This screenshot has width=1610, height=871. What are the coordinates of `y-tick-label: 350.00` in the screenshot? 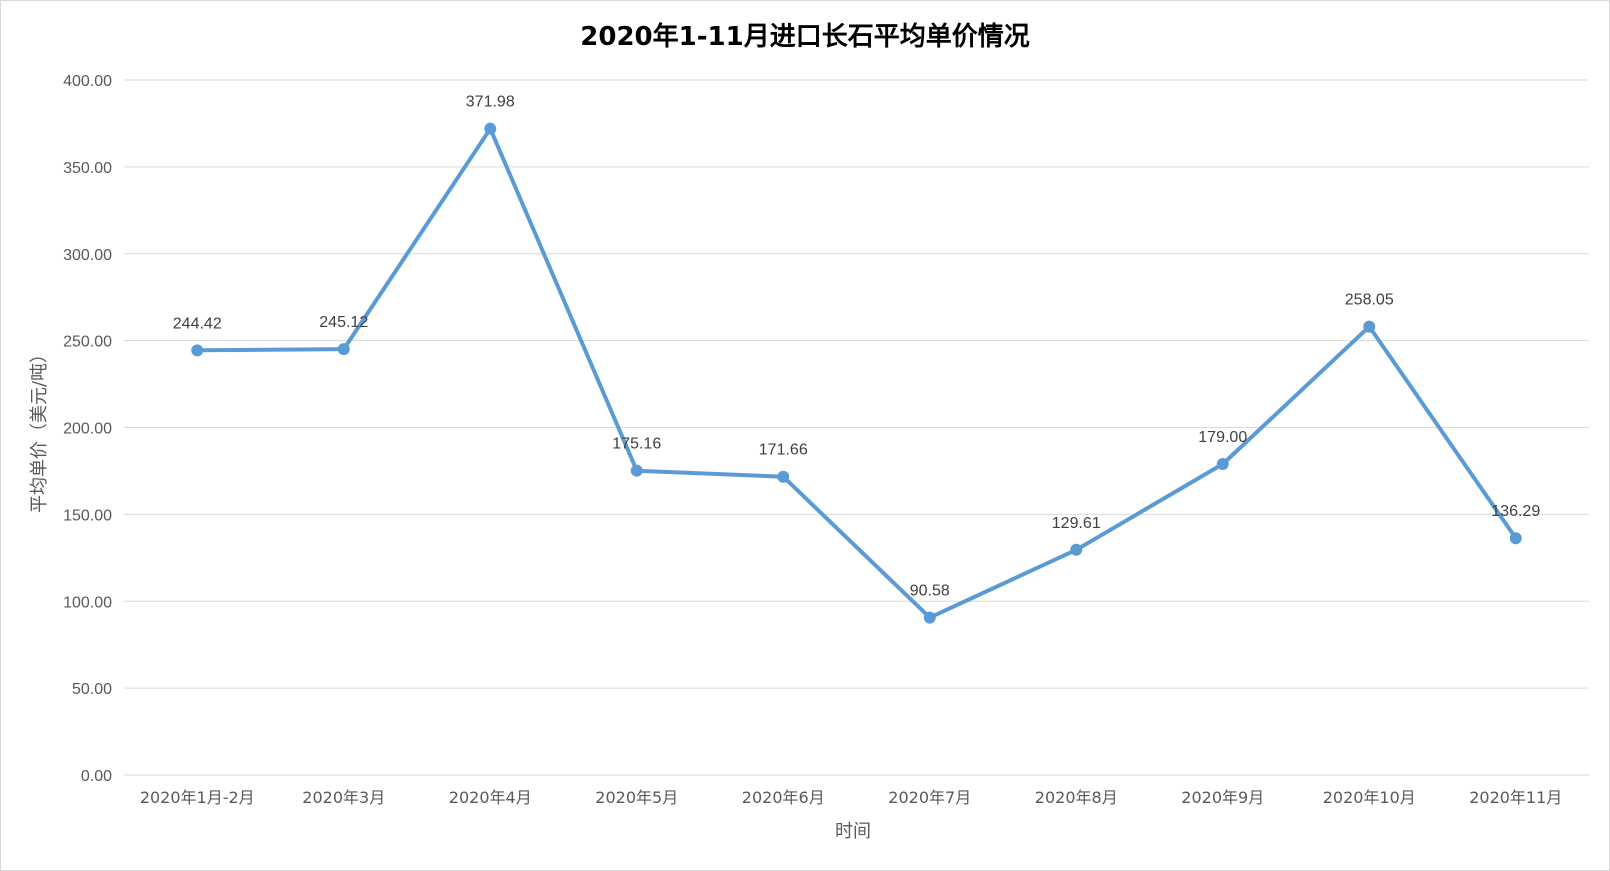 It's located at (87, 168).